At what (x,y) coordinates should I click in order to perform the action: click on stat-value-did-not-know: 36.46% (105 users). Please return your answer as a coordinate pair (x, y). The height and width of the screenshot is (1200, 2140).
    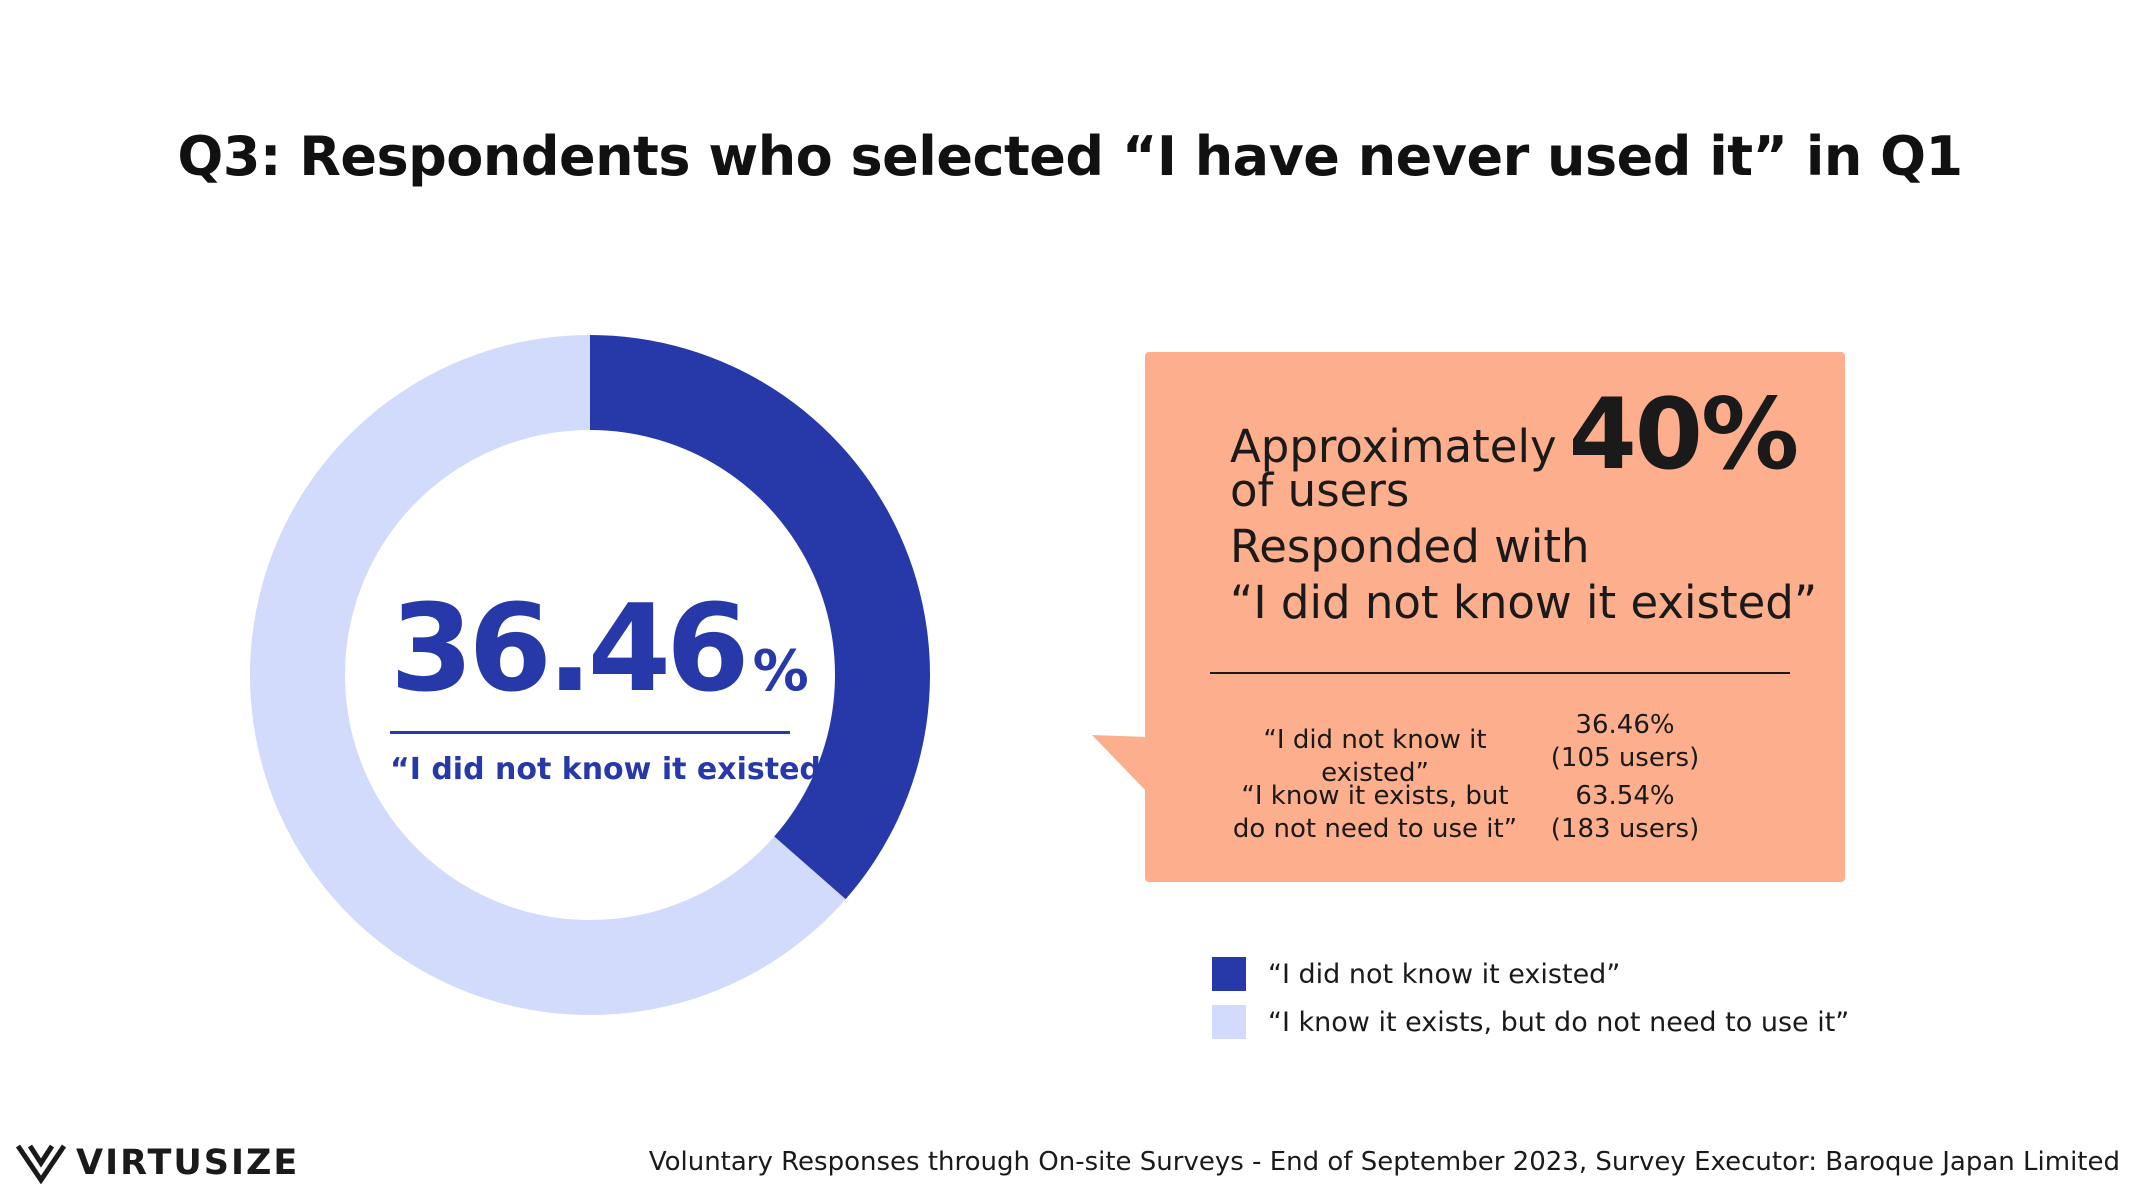
    Looking at the image, I should click on (1625, 741).